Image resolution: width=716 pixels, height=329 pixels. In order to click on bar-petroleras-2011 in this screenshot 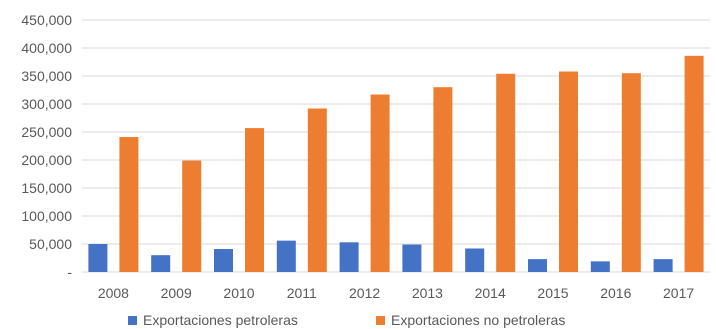, I will do `click(286, 256)`.